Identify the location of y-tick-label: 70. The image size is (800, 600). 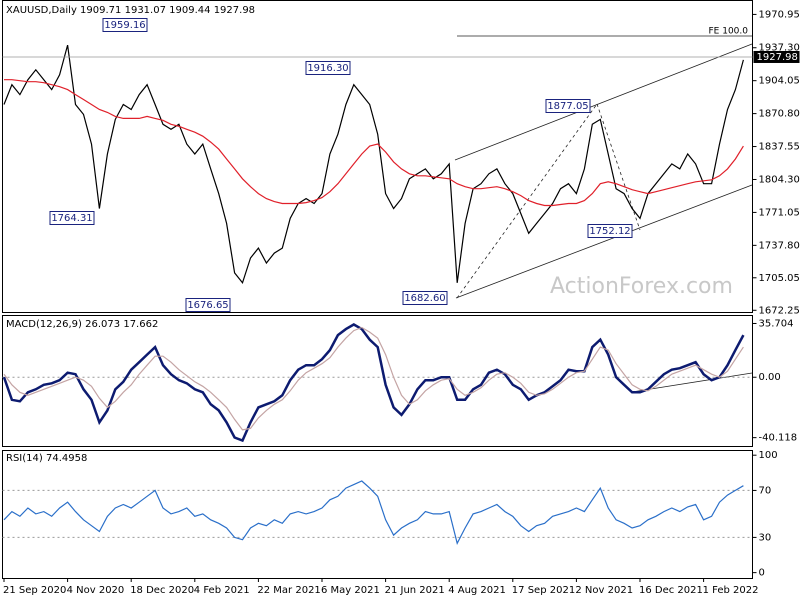
(765, 490).